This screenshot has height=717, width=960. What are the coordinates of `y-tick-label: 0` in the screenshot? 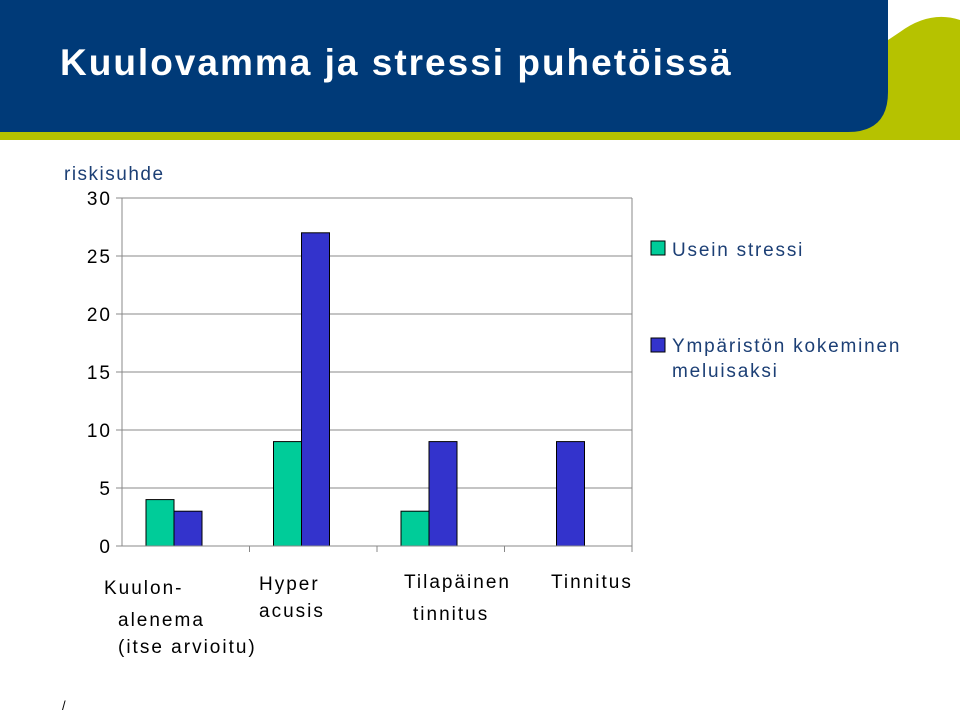 It's located at (105, 547).